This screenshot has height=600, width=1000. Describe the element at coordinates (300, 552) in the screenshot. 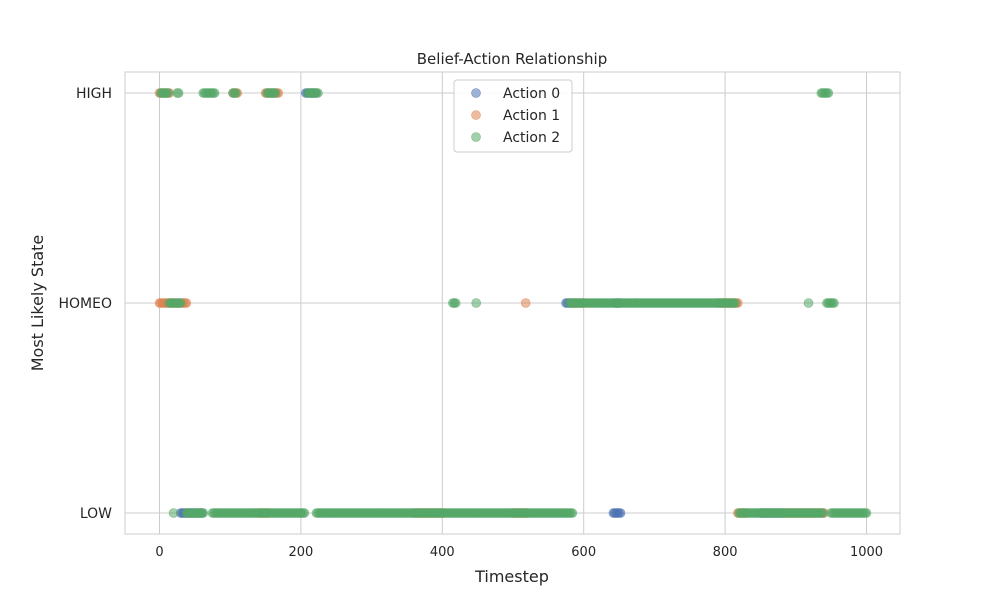

I see `x-tick-label: 200` at that location.